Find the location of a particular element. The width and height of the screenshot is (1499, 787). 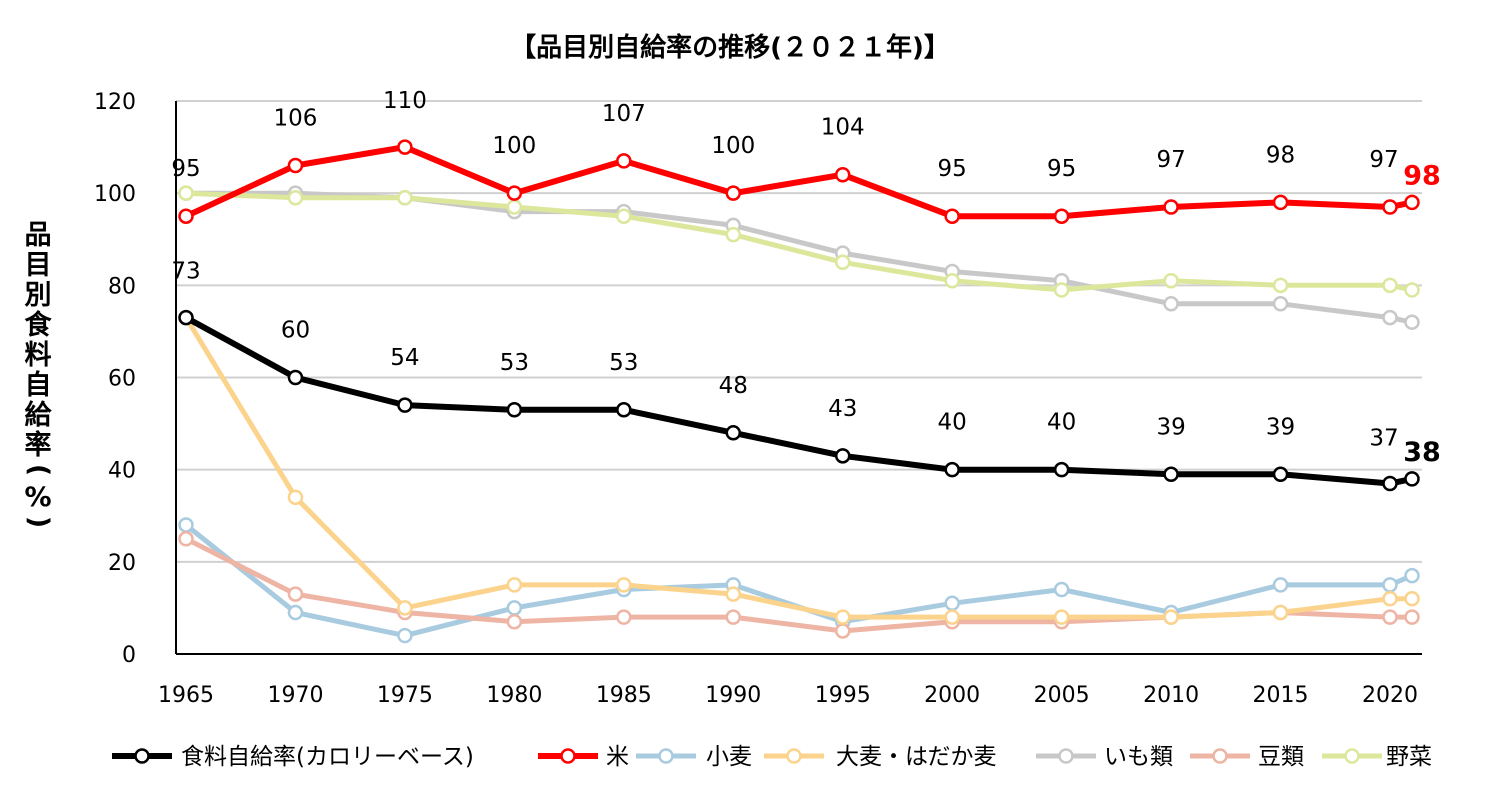

y-axis-label-char: 給 is located at coordinates (39, 415).